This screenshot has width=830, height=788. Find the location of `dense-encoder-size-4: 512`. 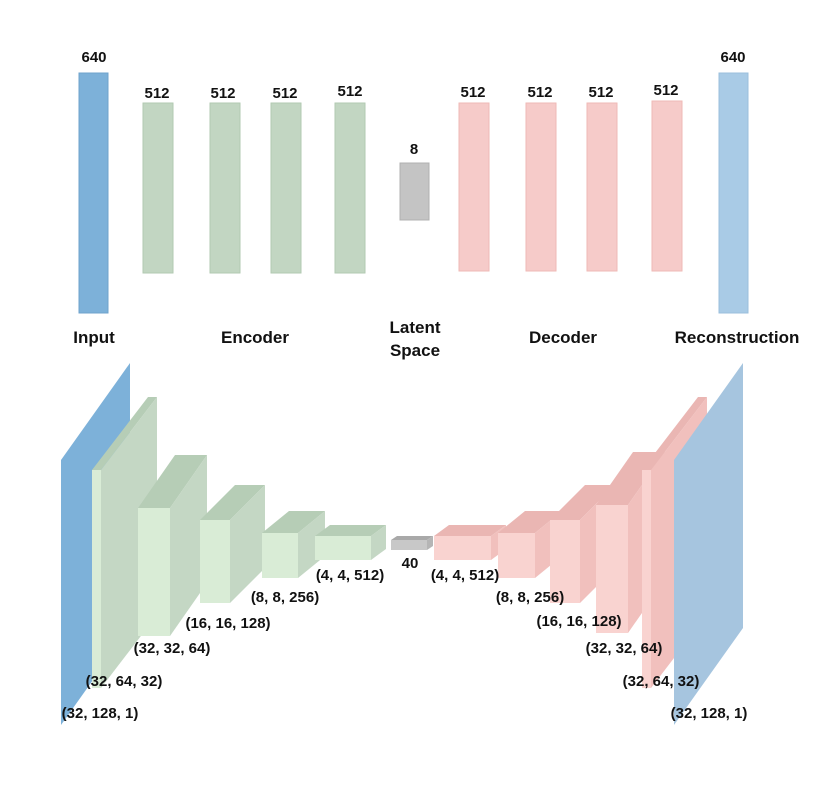

dense-encoder-size-4: 512 is located at coordinates (349, 91).